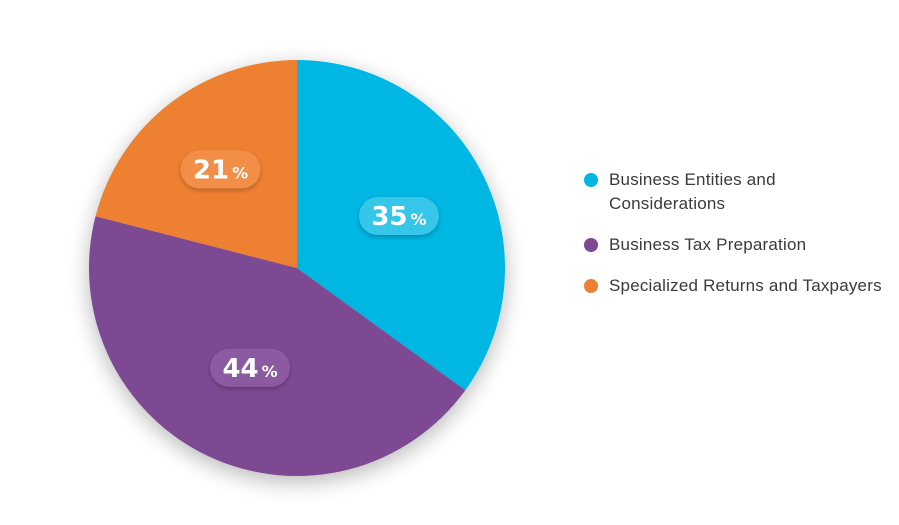 This screenshot has width=899, height=525. I want to click on legend-item: Business Tax Preparation, so click(732, 245).